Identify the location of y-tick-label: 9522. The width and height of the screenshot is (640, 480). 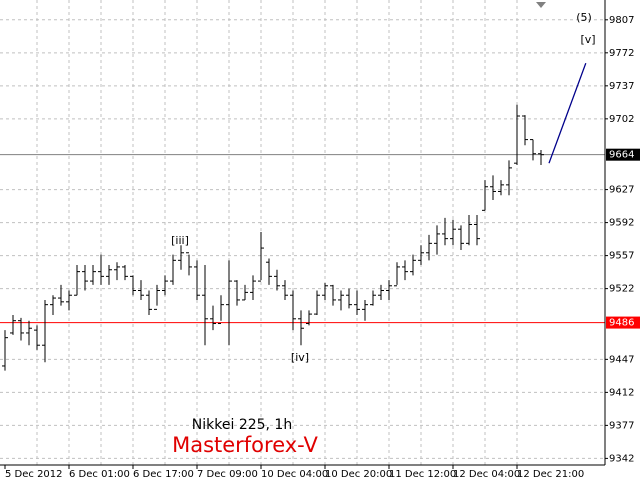
(621, 289).